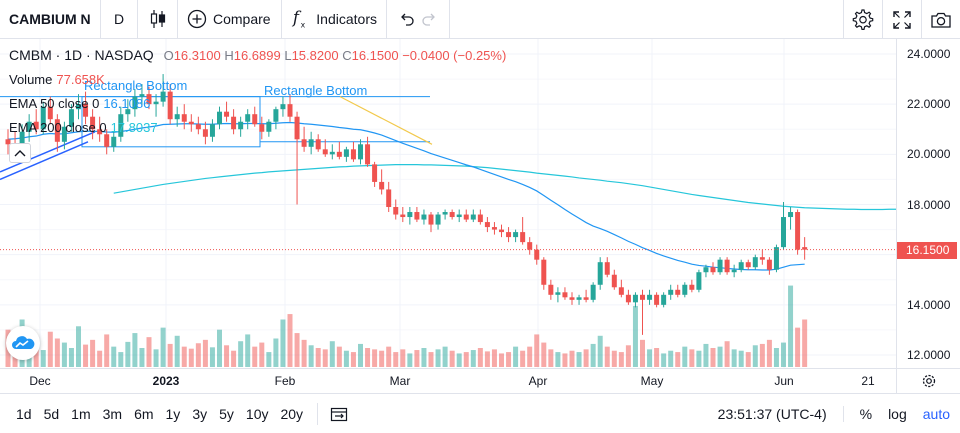 This screenshot has height=433, width=960. I want to click on study-value: 77.658K, so click(80, 79).